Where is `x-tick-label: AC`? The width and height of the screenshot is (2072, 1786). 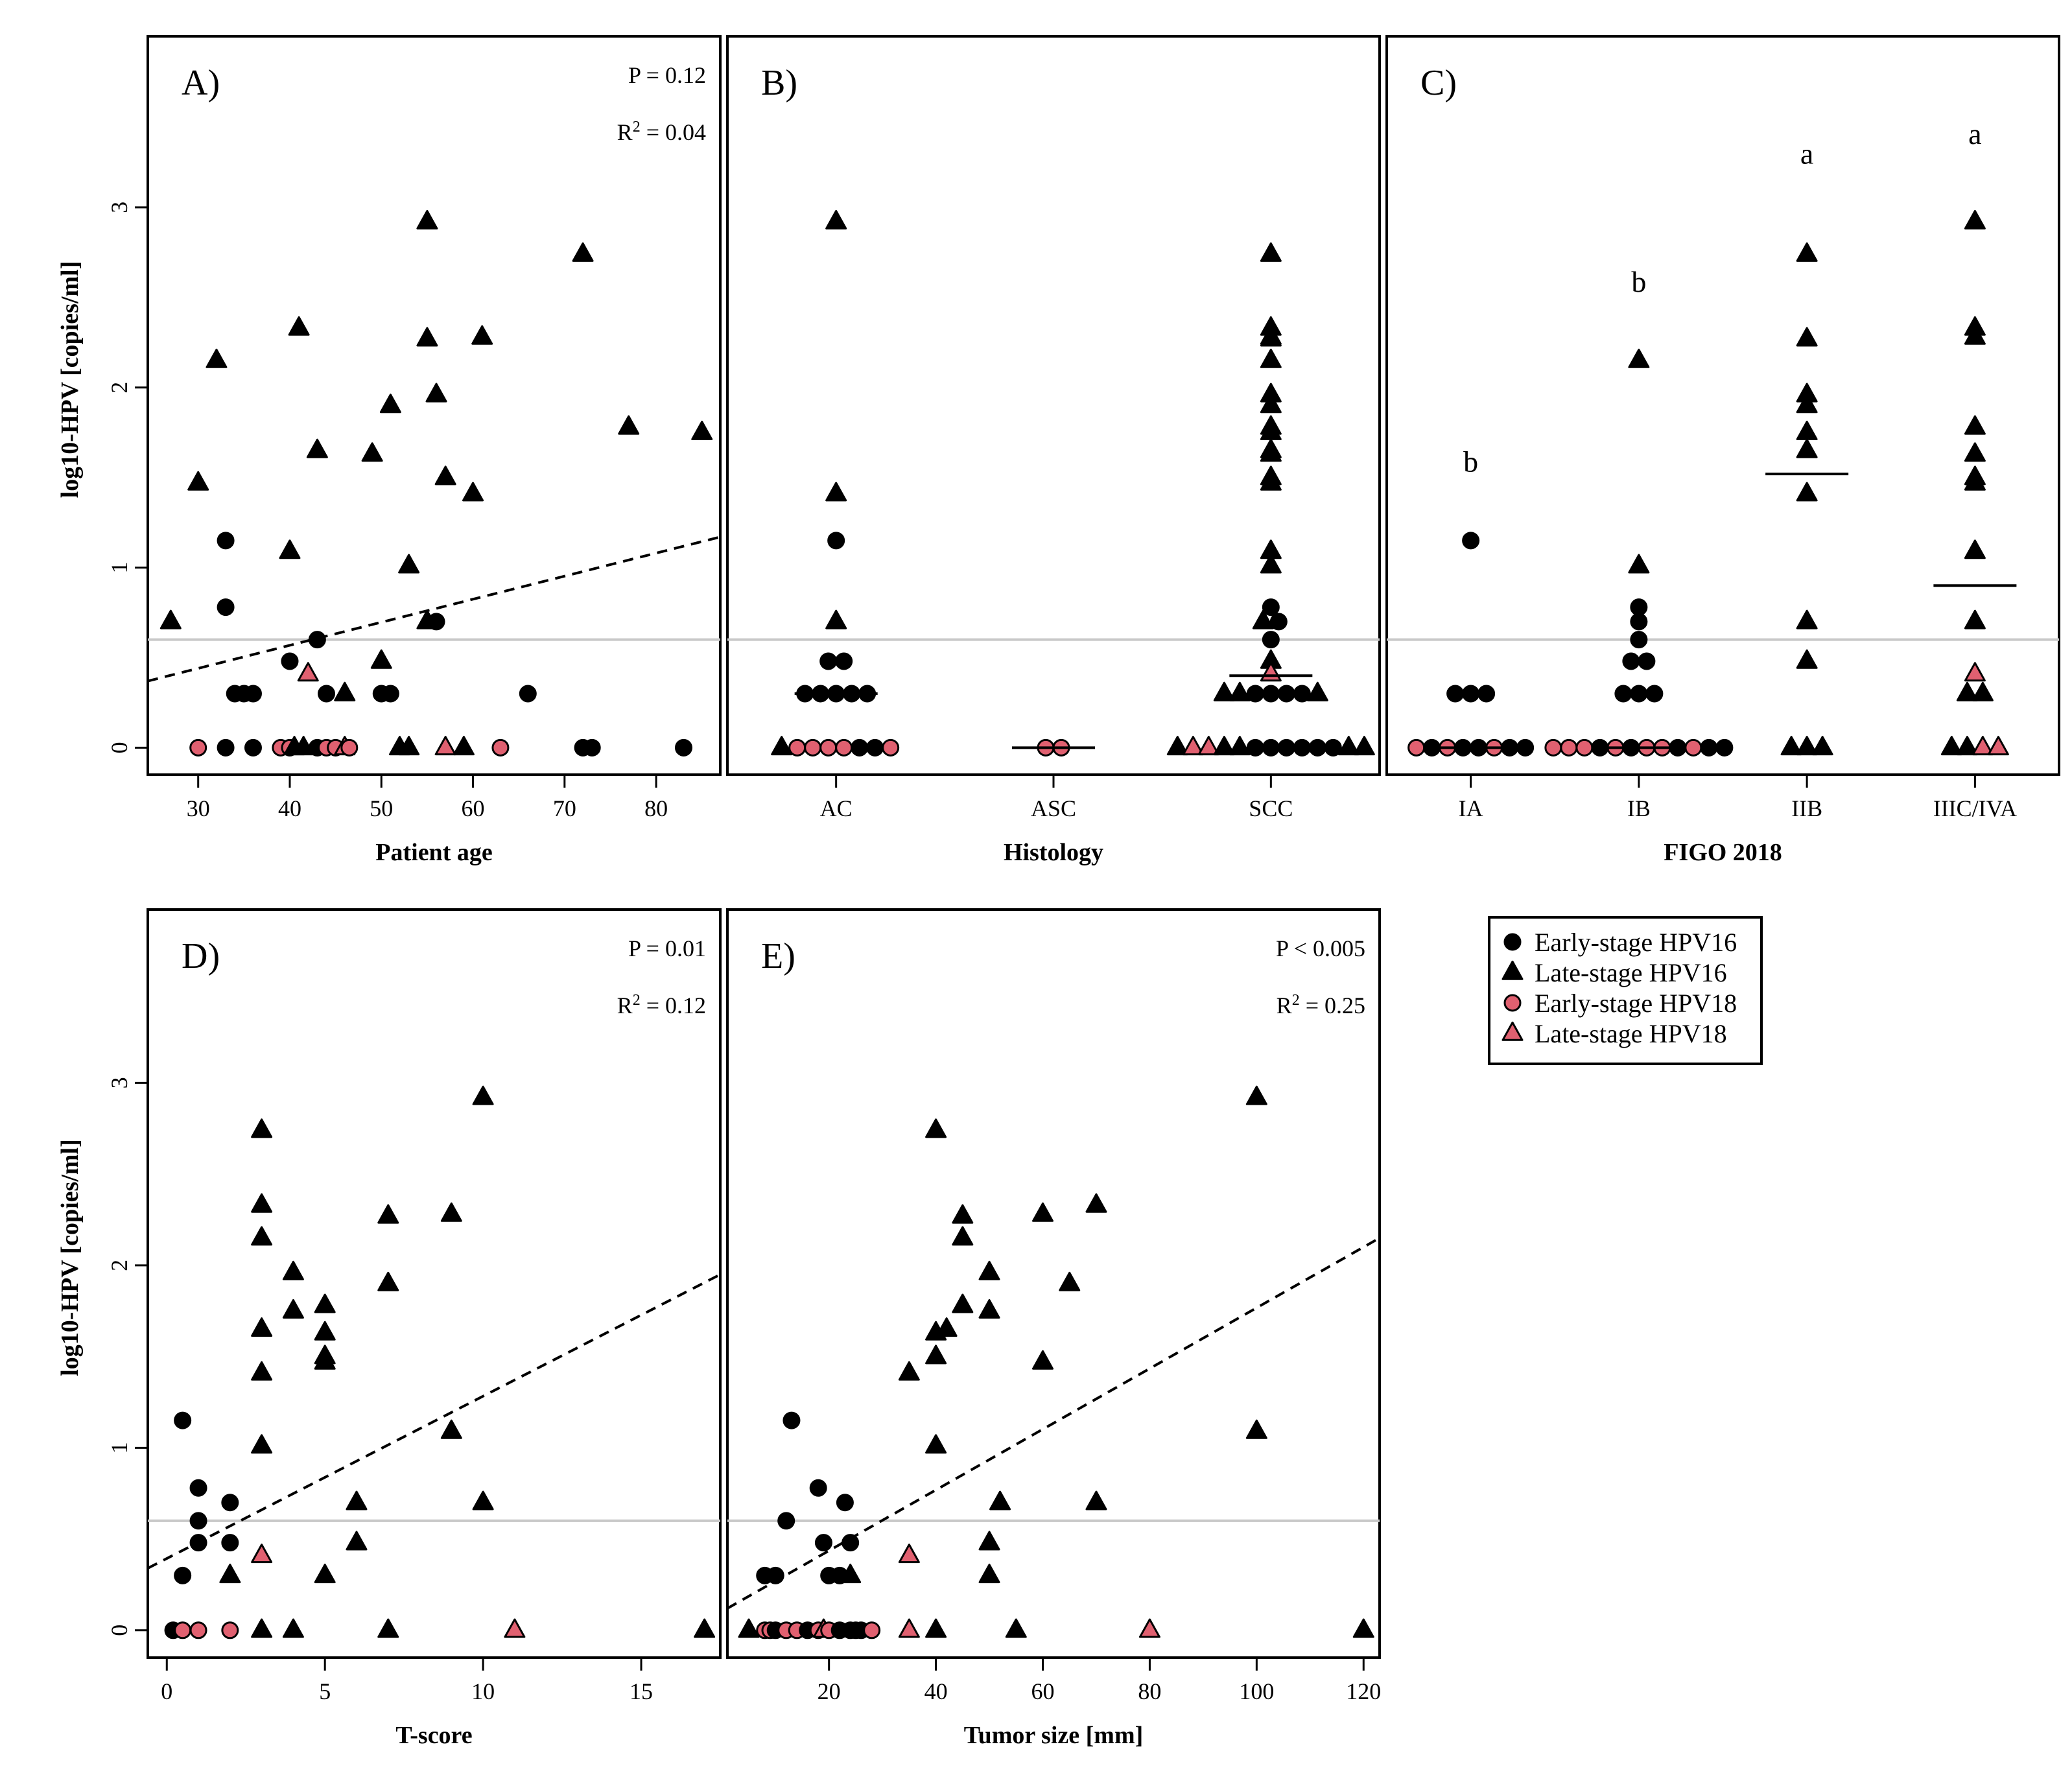 x-tick-label: AC is located at coordinates (836, 808).